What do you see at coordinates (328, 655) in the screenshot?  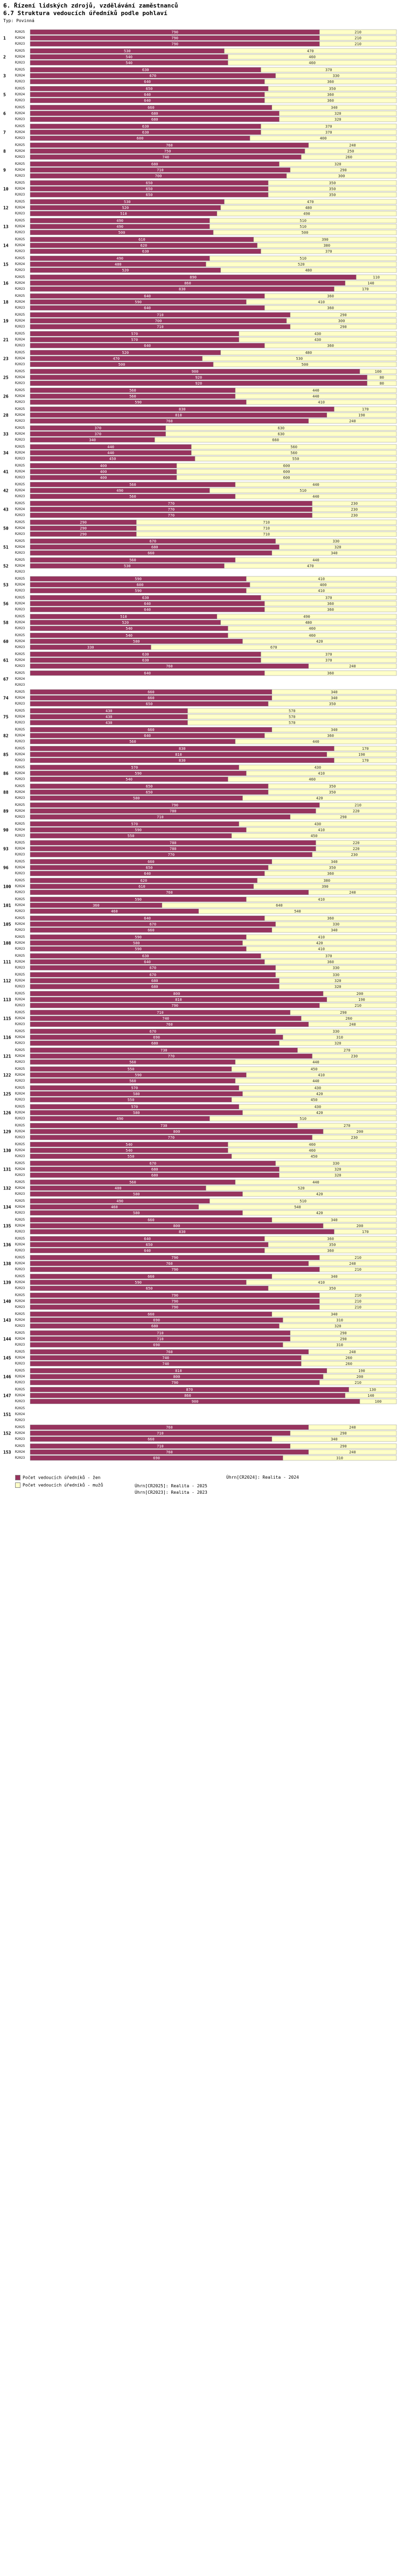 I see `value-label-men: 370` at bounding box center [328, 655].